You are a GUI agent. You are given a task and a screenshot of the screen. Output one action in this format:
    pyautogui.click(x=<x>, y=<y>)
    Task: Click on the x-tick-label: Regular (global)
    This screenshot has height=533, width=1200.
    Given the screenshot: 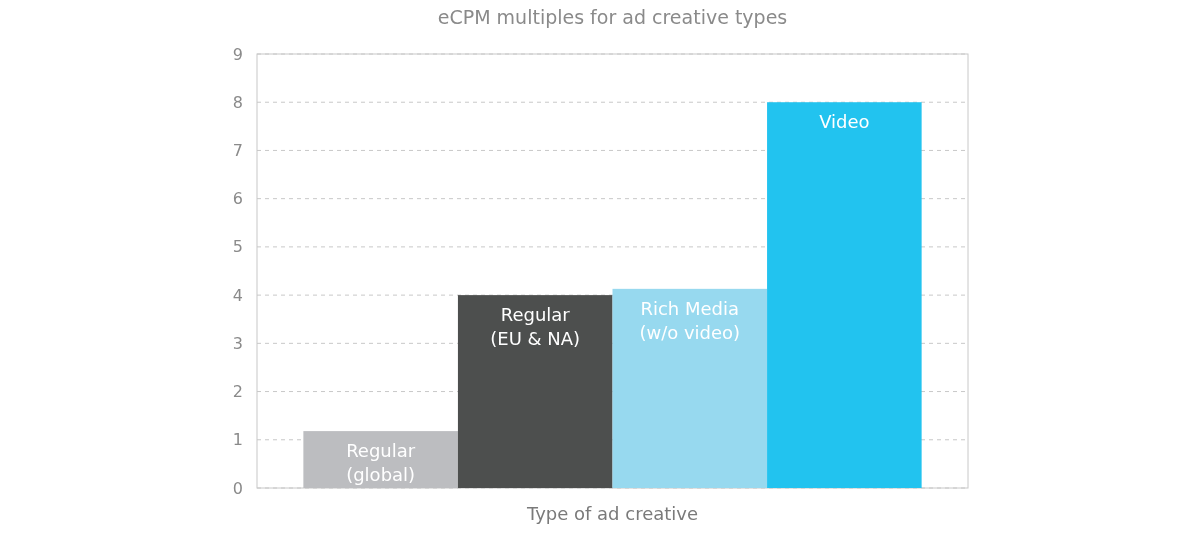 What is the action you would take?
    pyautogui.click(x=381, y=463)
    